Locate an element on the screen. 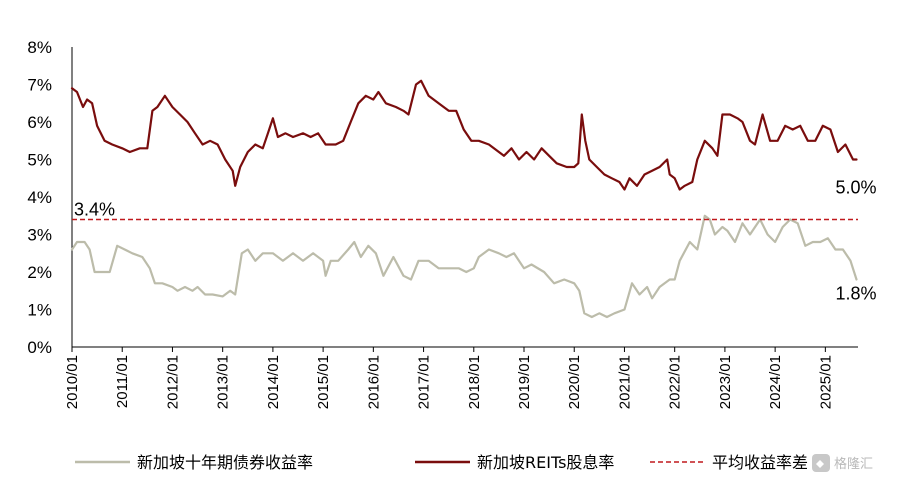 The height and width of the screenshot is (491, 900). annotation-label: 3.4% is located at coordinates (94, 210).